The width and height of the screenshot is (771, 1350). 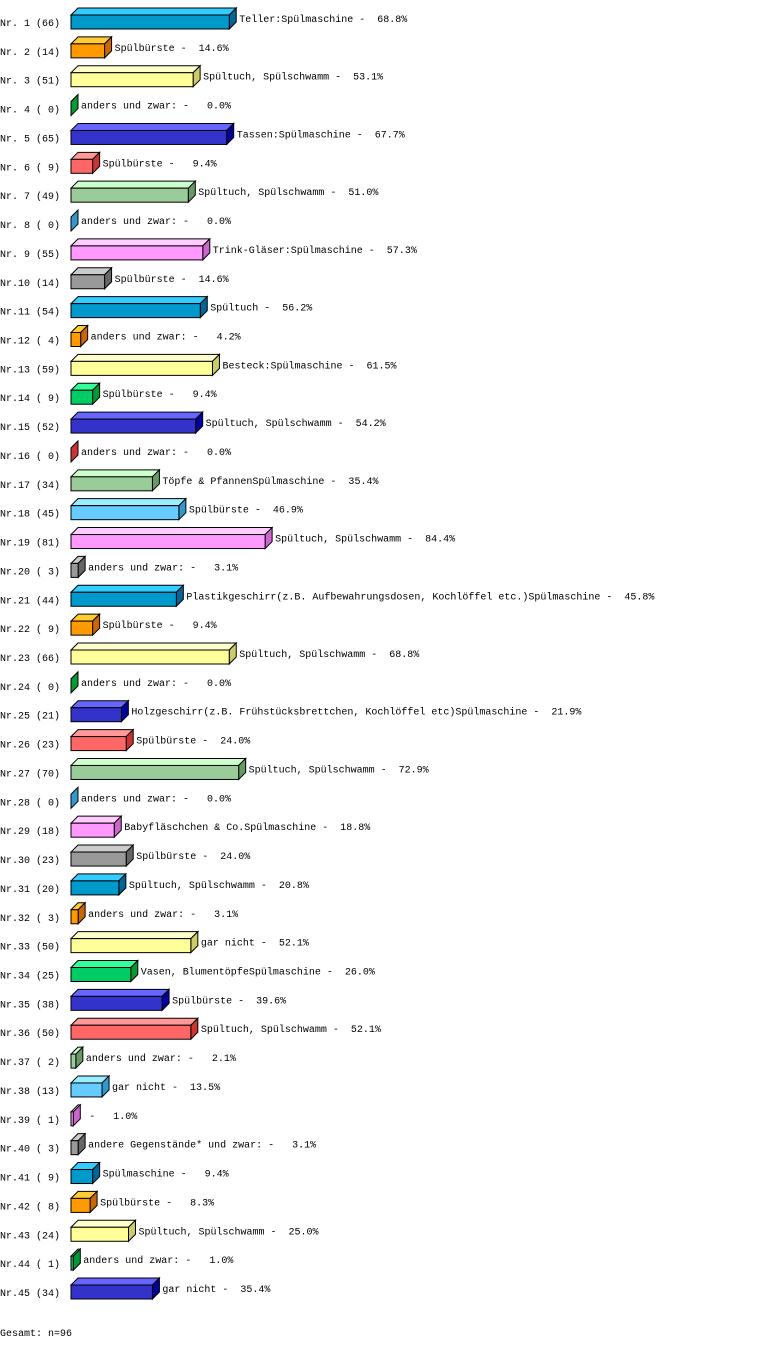 What do you see at coordinates (30, 977) in the screenshot?
I see `y-tick-label: Nr.34 (25)` at bounding box center [30, 977].